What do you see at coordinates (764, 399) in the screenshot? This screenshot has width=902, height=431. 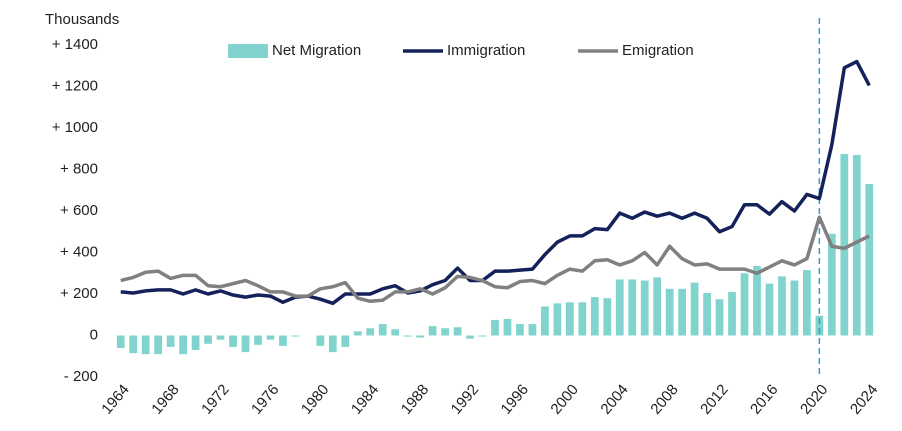 I see `x-tick-label: 2016` at bounding box center [764, 399].